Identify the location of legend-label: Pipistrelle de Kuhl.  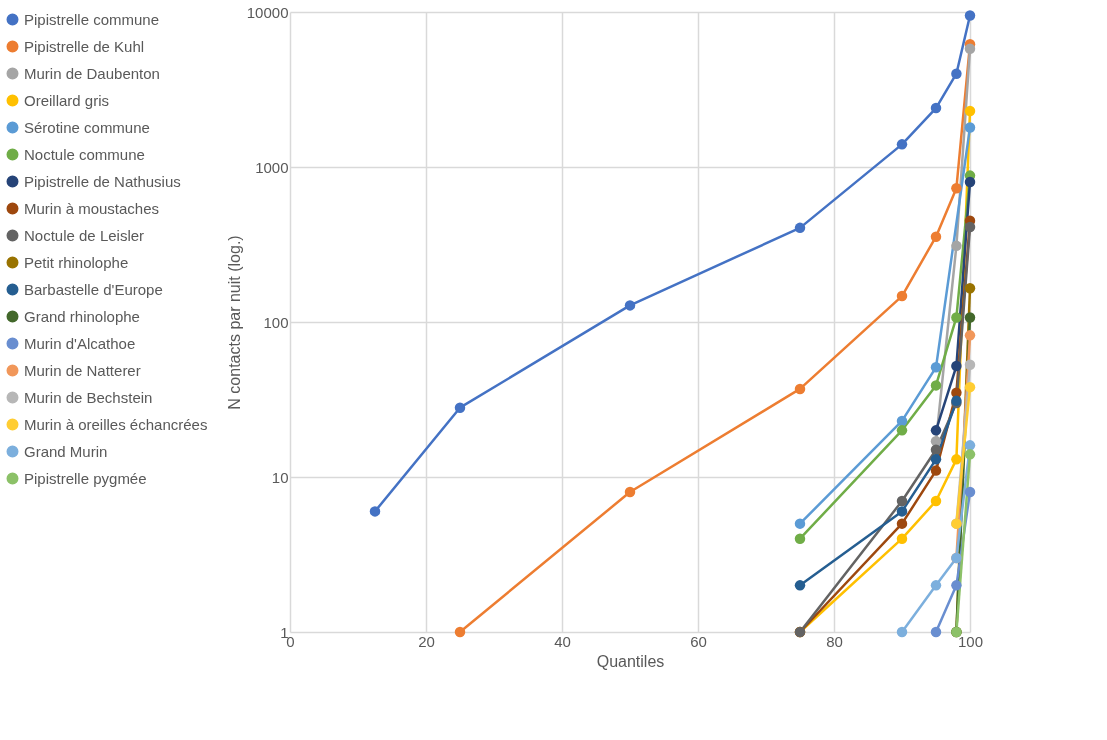
(84, 46).